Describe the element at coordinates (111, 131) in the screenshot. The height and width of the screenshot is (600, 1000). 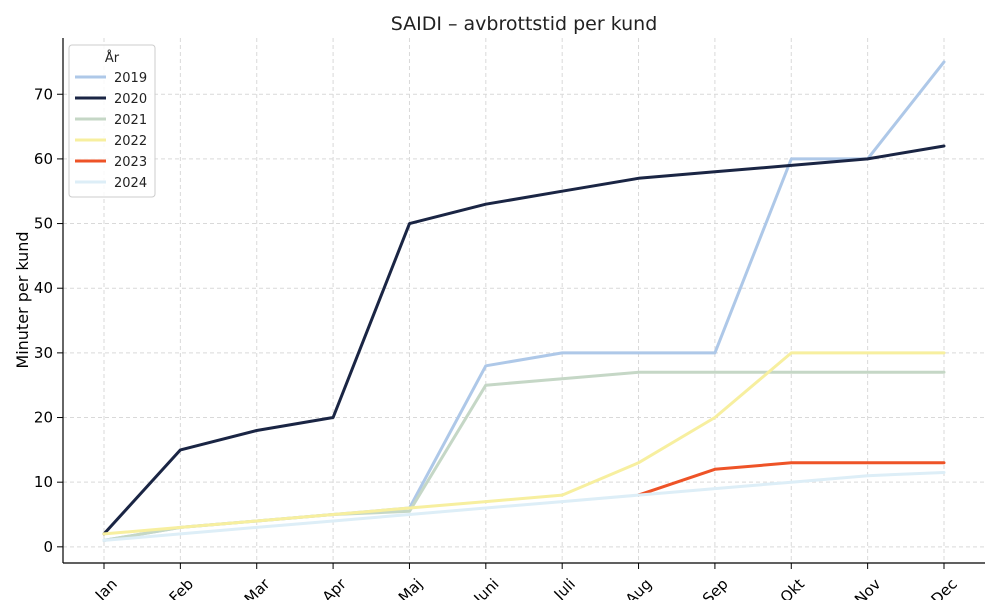
I see `legend-items: 2019 2020 2021 2022 2023 2024` at that location.